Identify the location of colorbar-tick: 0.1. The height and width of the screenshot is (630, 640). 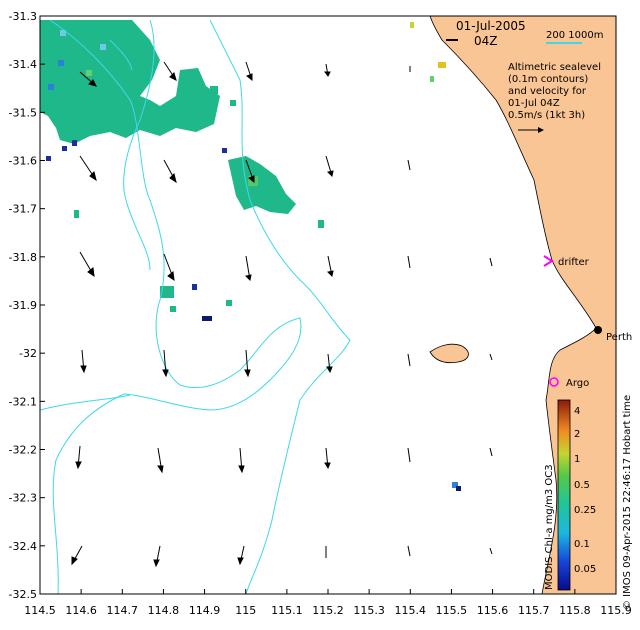
(582, 544).